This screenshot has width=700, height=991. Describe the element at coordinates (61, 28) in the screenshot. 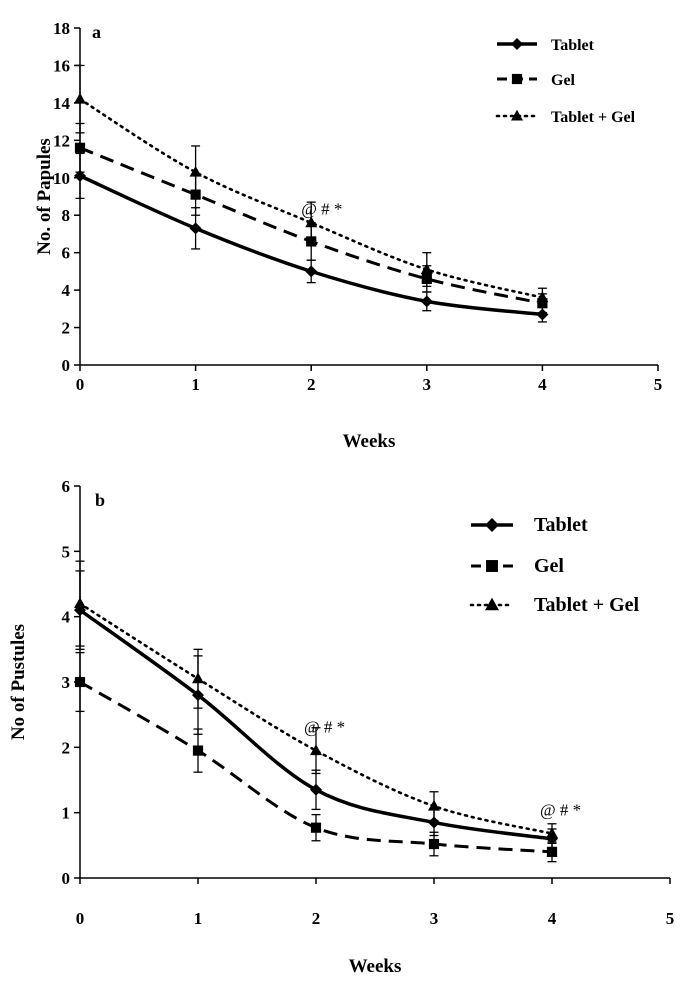

I see `y-tick-label: 18` at that location.